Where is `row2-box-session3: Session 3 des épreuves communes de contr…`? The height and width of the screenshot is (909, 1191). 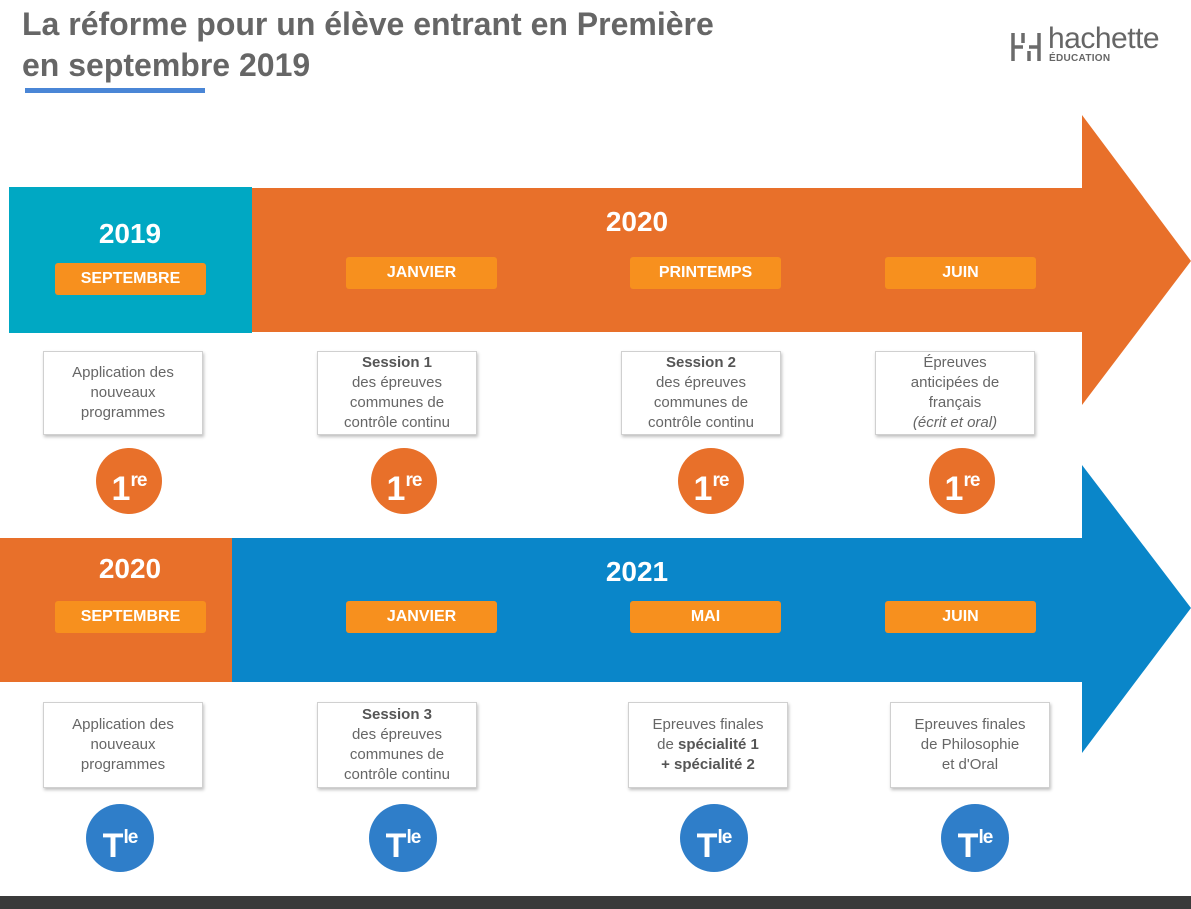
row2-box-session3: Session 3 des épreuves communes de contr… is located at coordinates (397, 745).